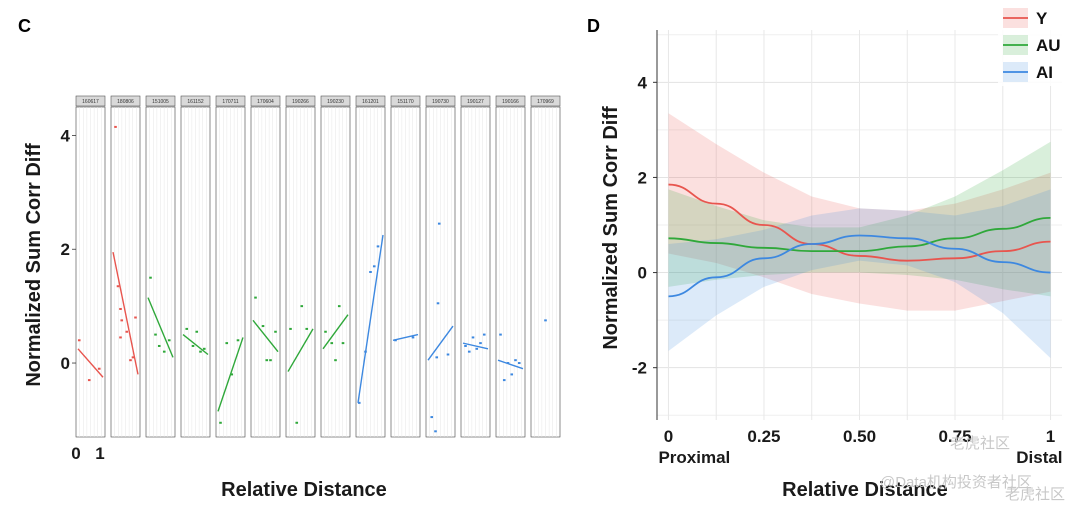 This screenshot has width=1080, height=507. I want to click on panel-c-label: C, so click(24, 26).